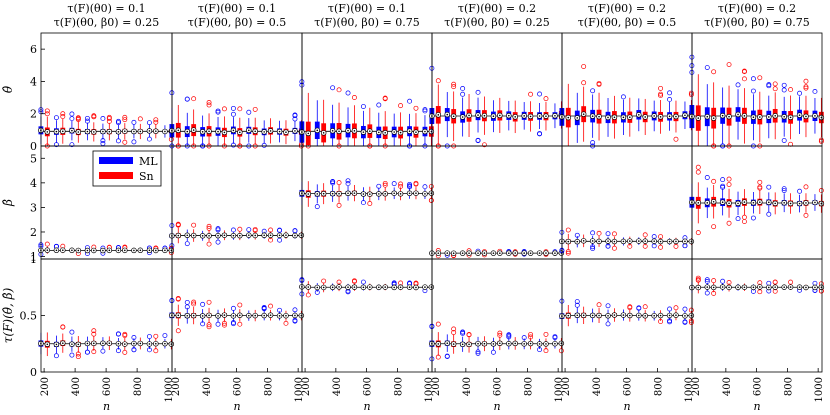  I want to click on panel-r3-c5, so click(627, 315).